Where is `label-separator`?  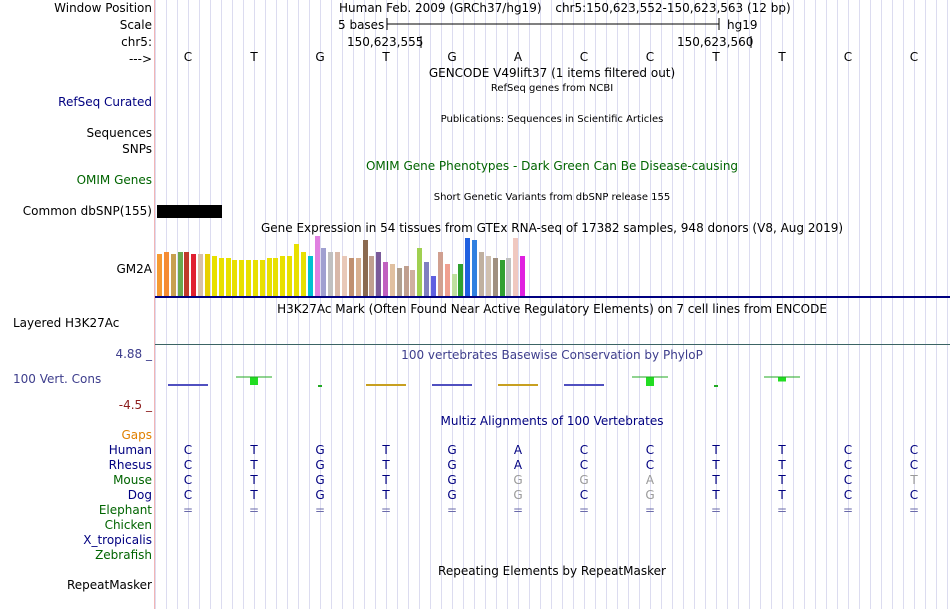
label-separator is located at coordinates (154, 304).